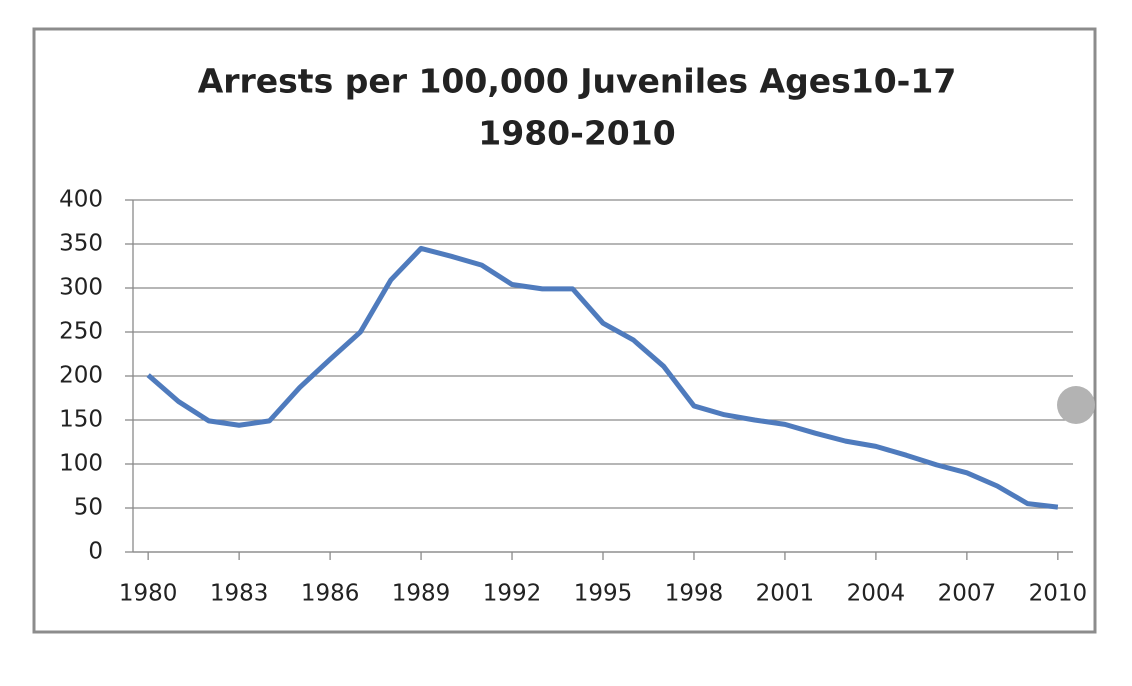 This screenshot has height=686, width=1132. Describe the element at coordinates (694, 594) in the screenshot. I see `x-tick-label: 1998` at that location.